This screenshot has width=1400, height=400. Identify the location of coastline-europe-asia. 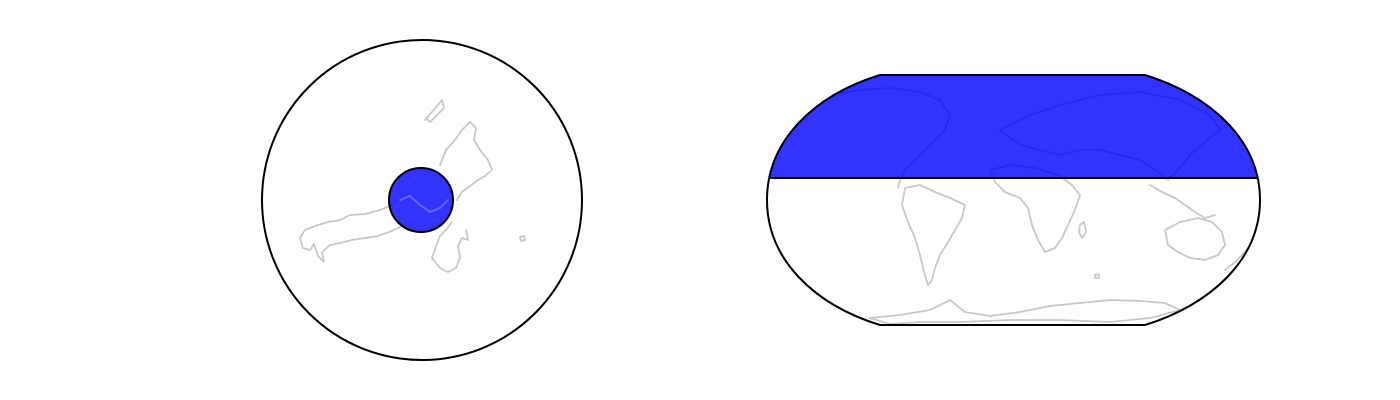
(466, 161).